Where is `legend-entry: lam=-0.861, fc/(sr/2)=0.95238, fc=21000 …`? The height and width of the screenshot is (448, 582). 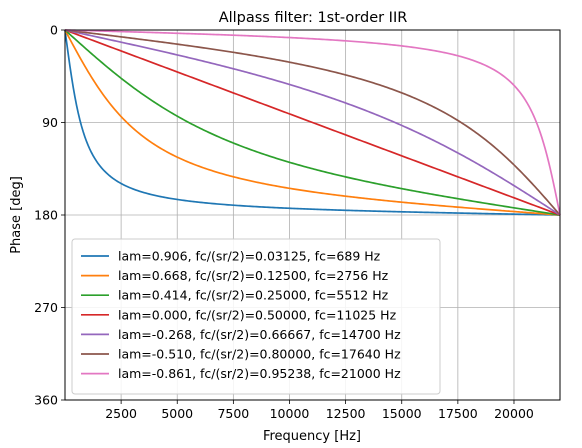 legend-entry: lam=-0.861, fc/(sr/2)=0.95238, fc=21000 … is located at coordinates (259, 373).